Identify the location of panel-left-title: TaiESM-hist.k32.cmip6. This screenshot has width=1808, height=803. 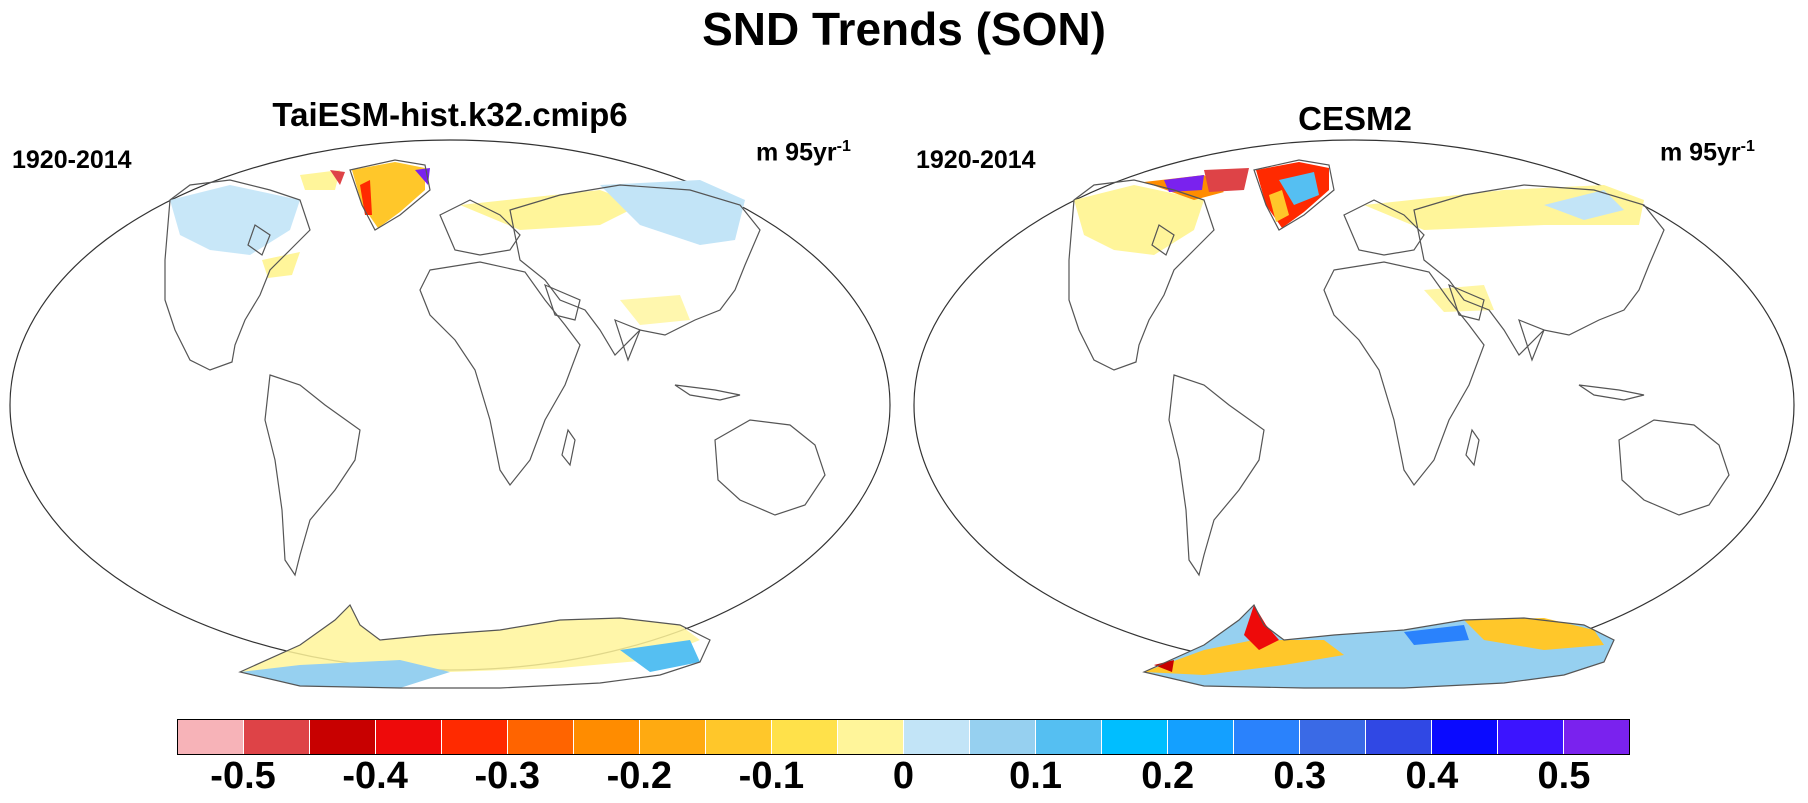
(450, 114).